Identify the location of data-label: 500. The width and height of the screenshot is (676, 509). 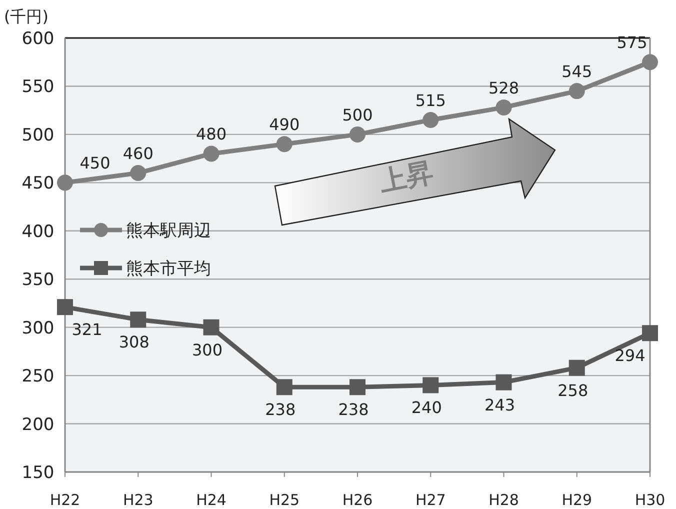
(357, 114).